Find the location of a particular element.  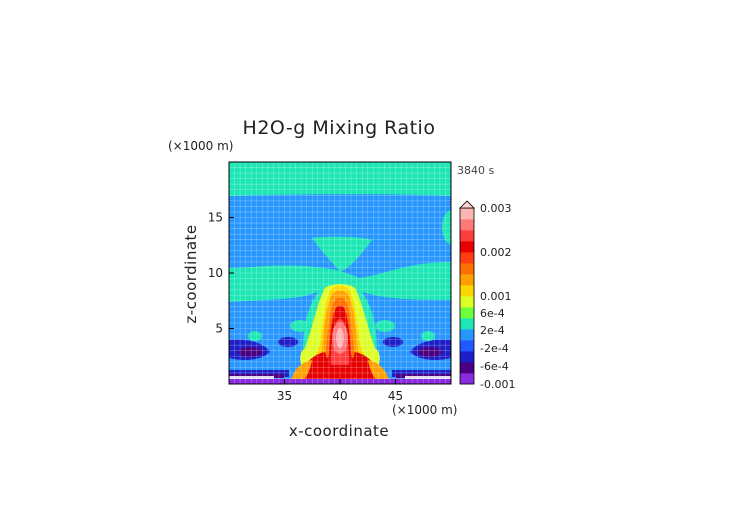

y-axis-title: z-coordinate is located at coordinates (191, 273).